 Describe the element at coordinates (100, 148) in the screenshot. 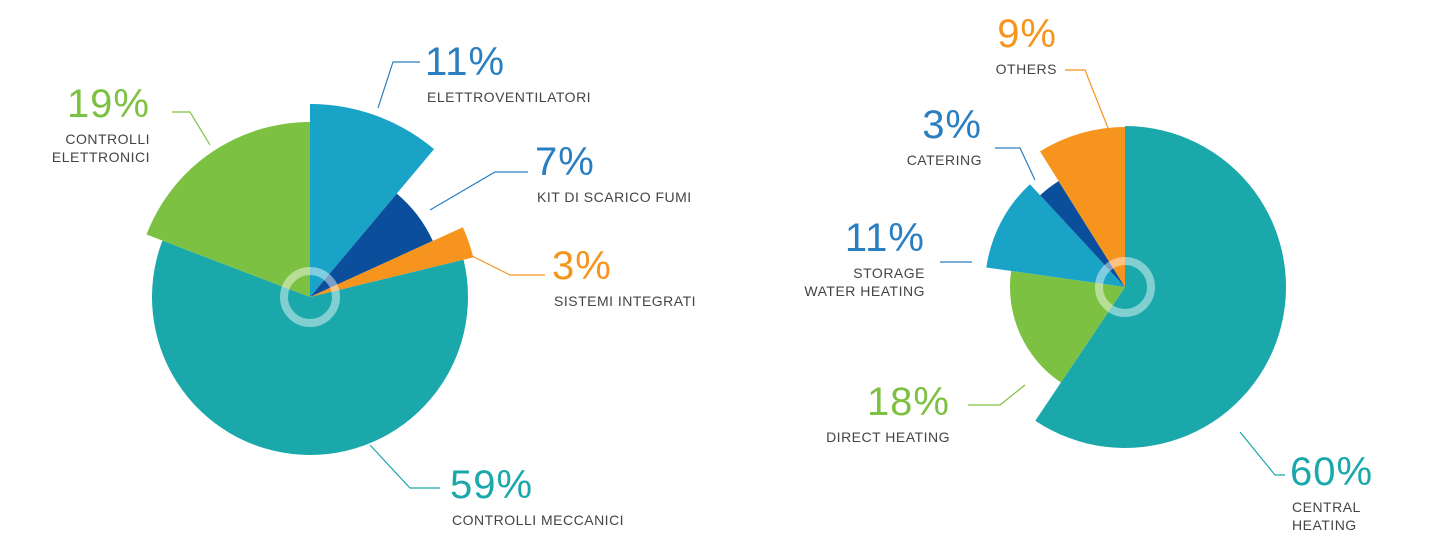

I see `category-label: CONTROLLI ELETTRONICI` at that location.